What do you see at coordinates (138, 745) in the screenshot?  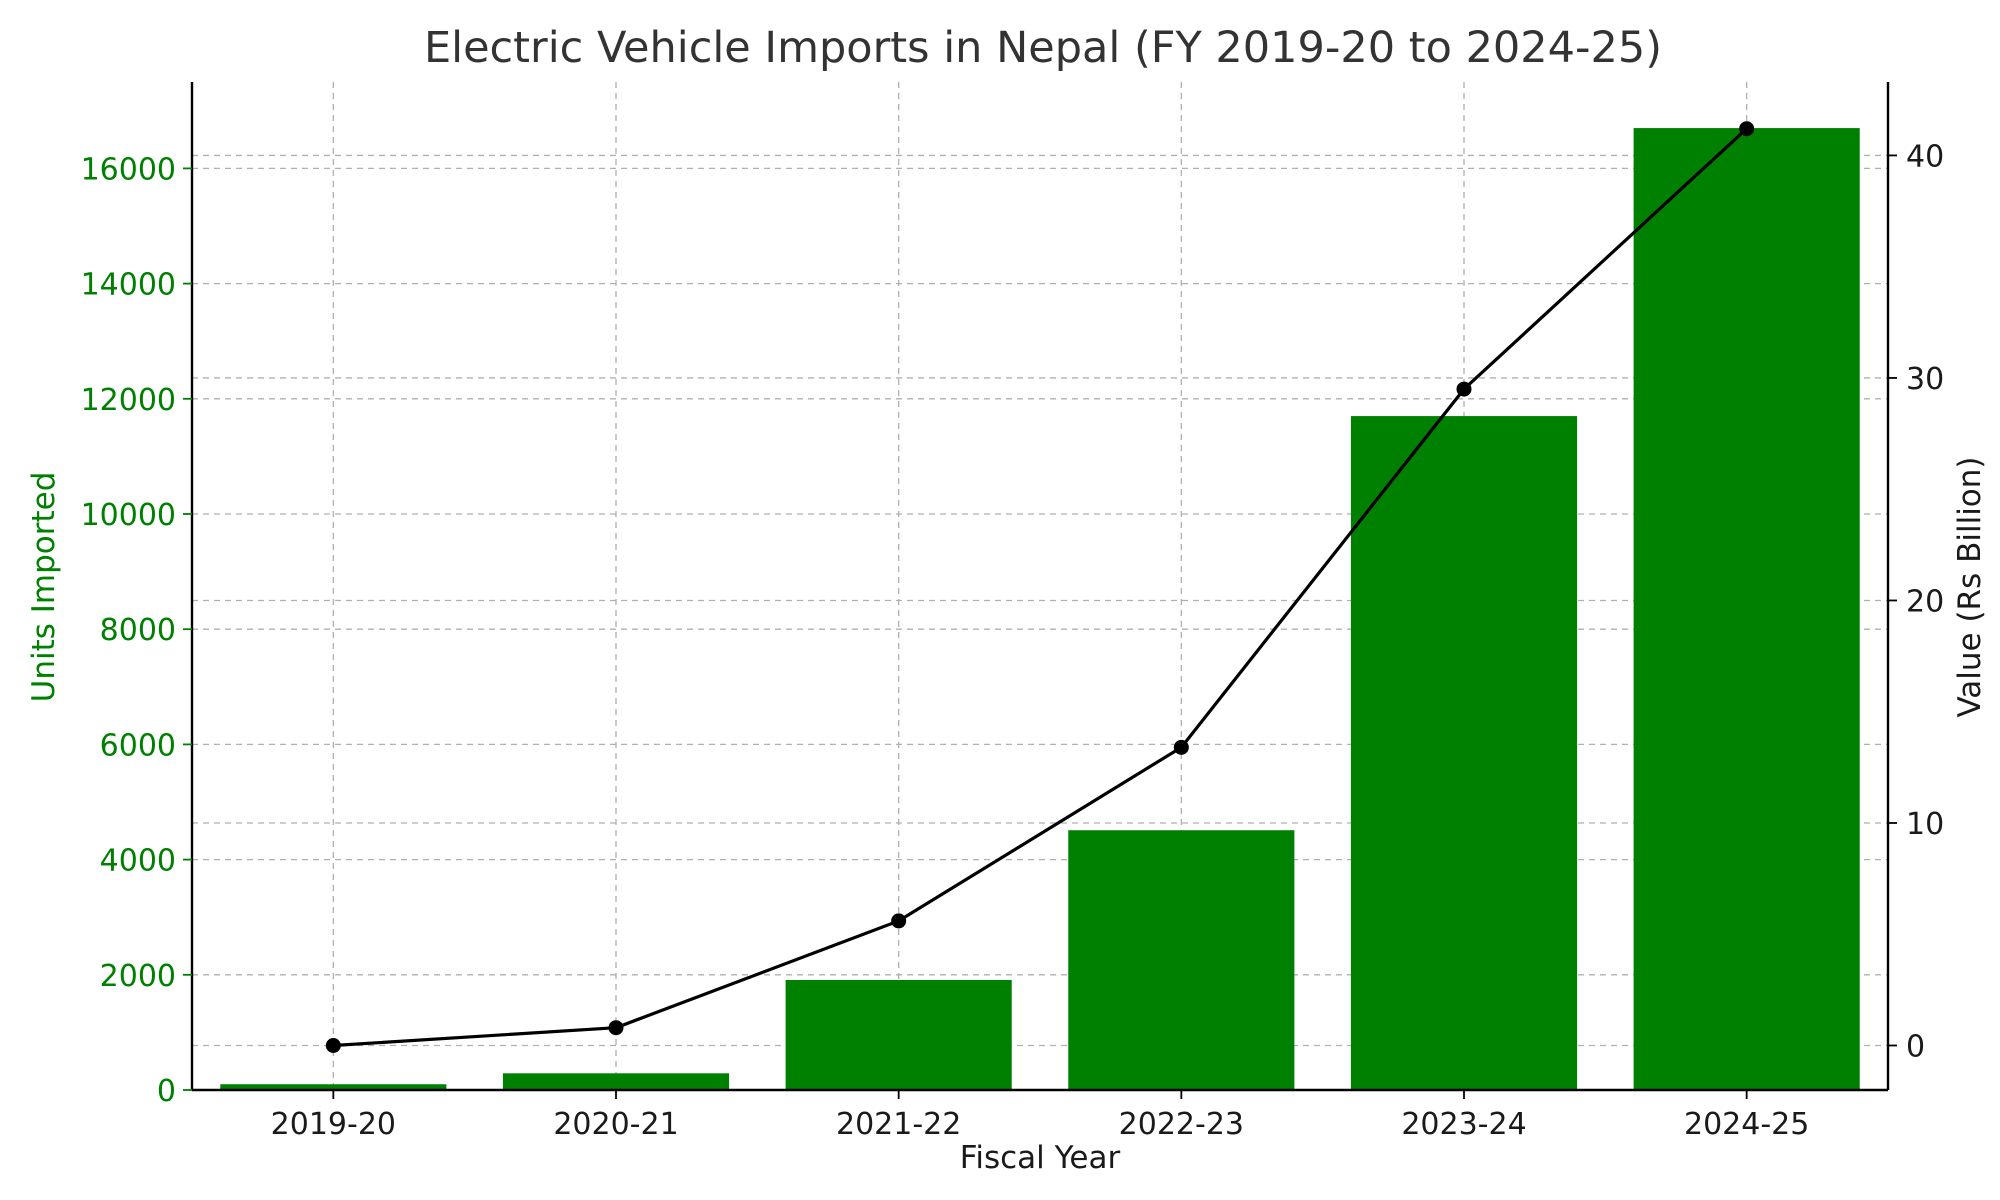 I see `y-tick-label-left: 6000` at bounding box center [138, 745].